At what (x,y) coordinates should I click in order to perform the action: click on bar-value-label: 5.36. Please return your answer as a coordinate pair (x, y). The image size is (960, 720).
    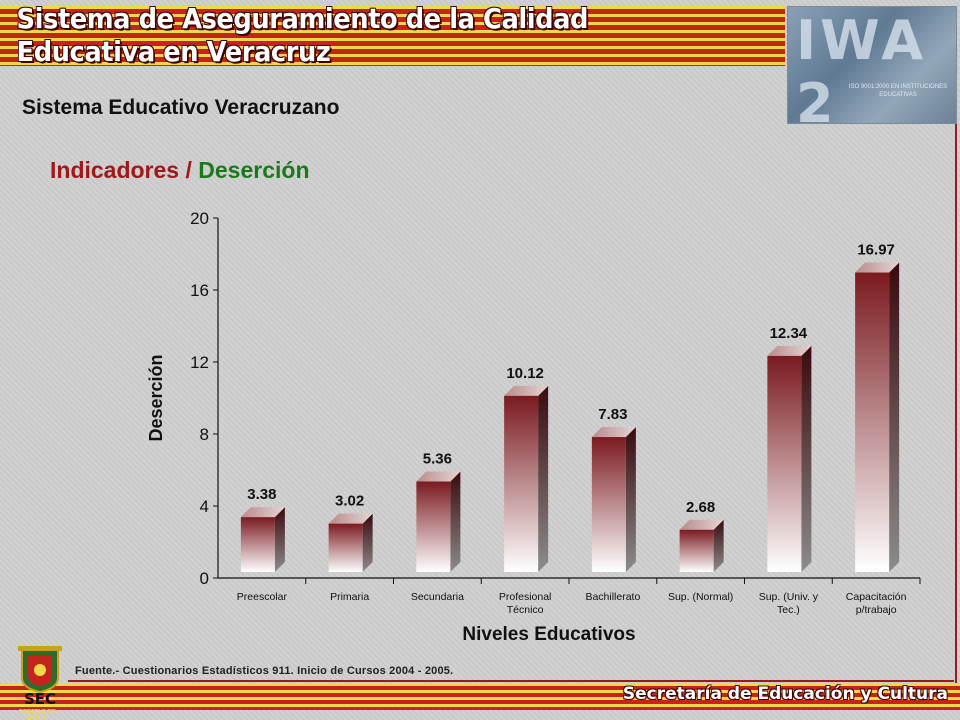
    Looking at the image, I should click on (437, 459).